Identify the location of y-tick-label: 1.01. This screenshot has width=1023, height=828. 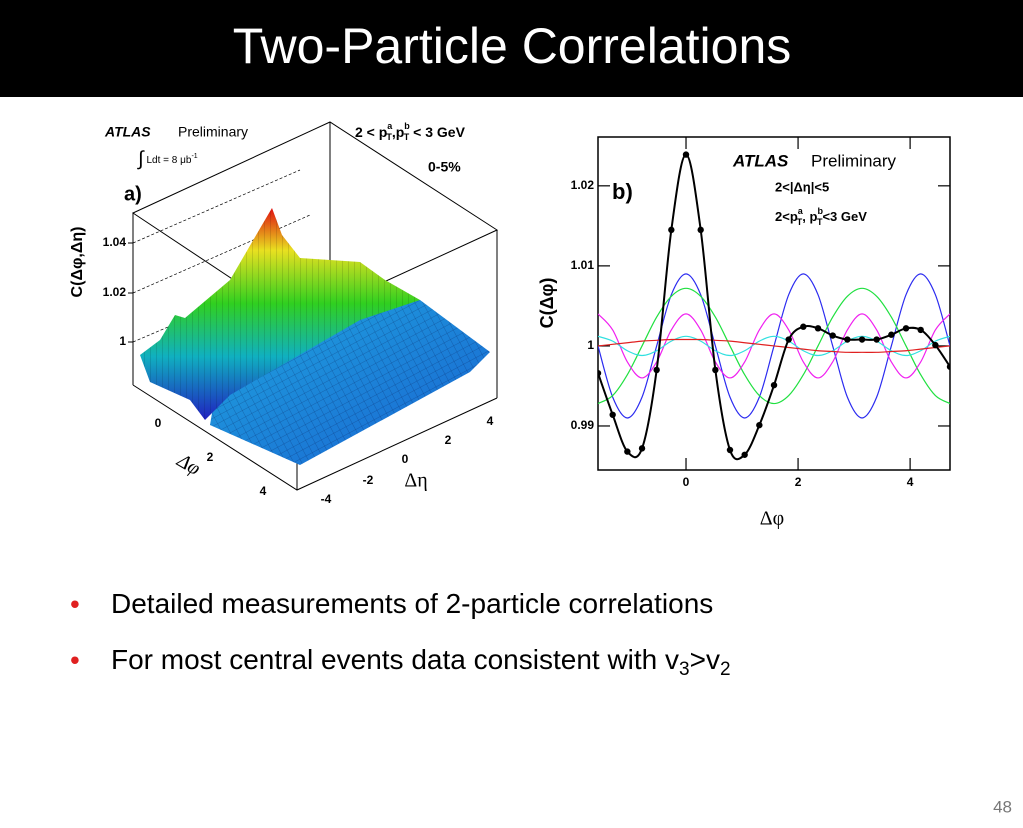
(583, 265).